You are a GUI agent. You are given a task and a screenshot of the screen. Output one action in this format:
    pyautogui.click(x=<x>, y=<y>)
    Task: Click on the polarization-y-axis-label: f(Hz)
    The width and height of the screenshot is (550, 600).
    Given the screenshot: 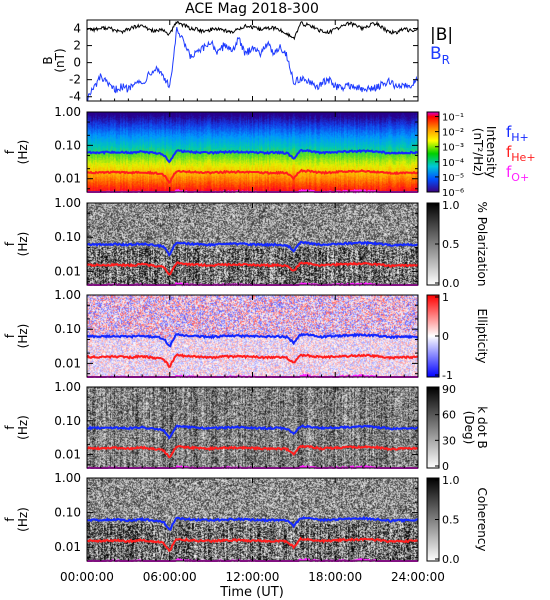 What is the action you would take?
    pyautogui.click(x=16, y=244)
    